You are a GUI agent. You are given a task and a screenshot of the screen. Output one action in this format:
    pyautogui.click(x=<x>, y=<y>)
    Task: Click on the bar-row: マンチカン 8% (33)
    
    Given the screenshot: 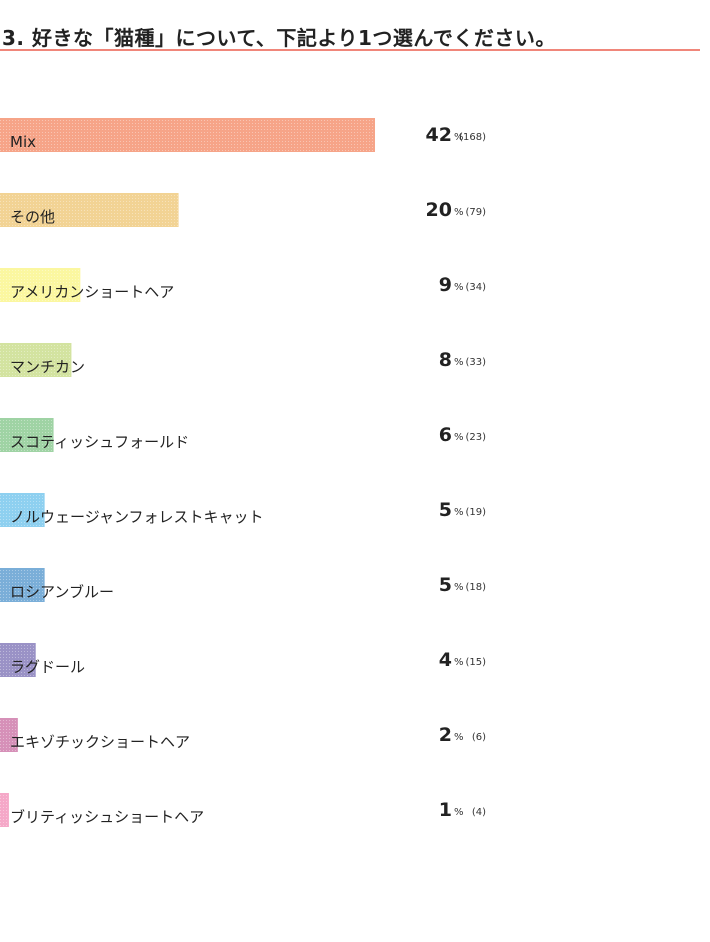 What is the action you would take?
    pyautogui.click(x=243, y=360)
    